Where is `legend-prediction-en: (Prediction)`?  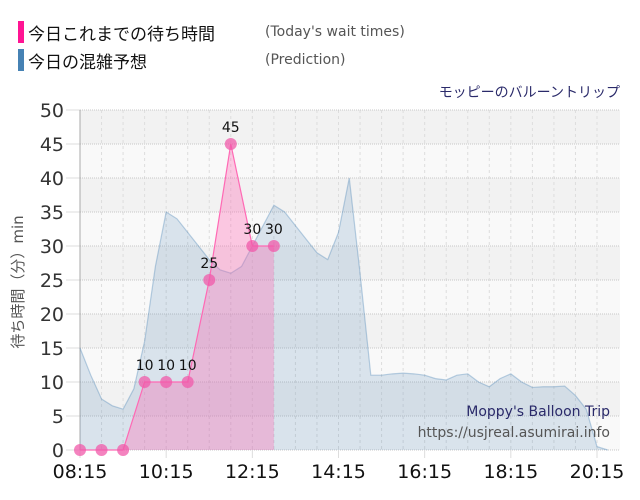 legend-prediction-en: (Prediction) is located at coordinates (305, 60).